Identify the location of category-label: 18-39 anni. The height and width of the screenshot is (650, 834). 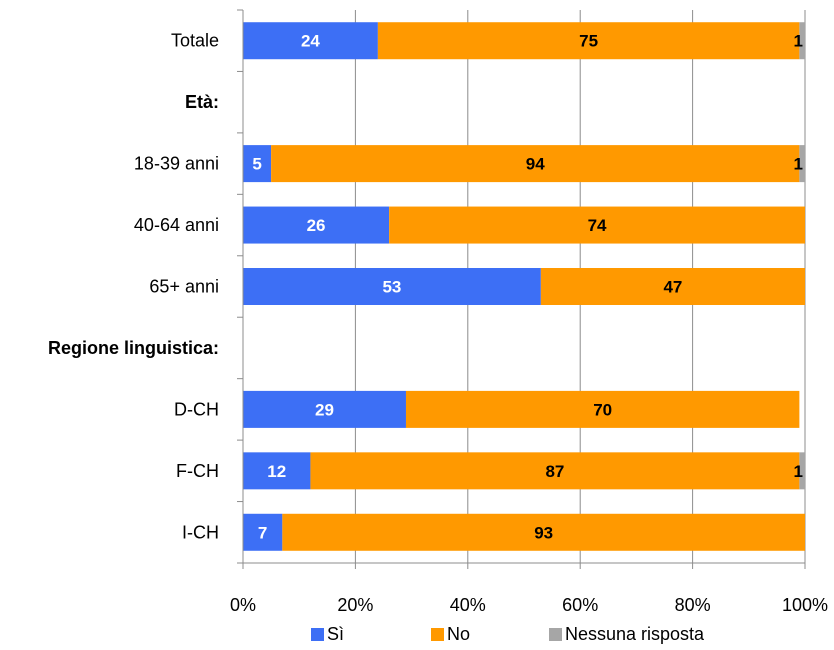
(176, 164).